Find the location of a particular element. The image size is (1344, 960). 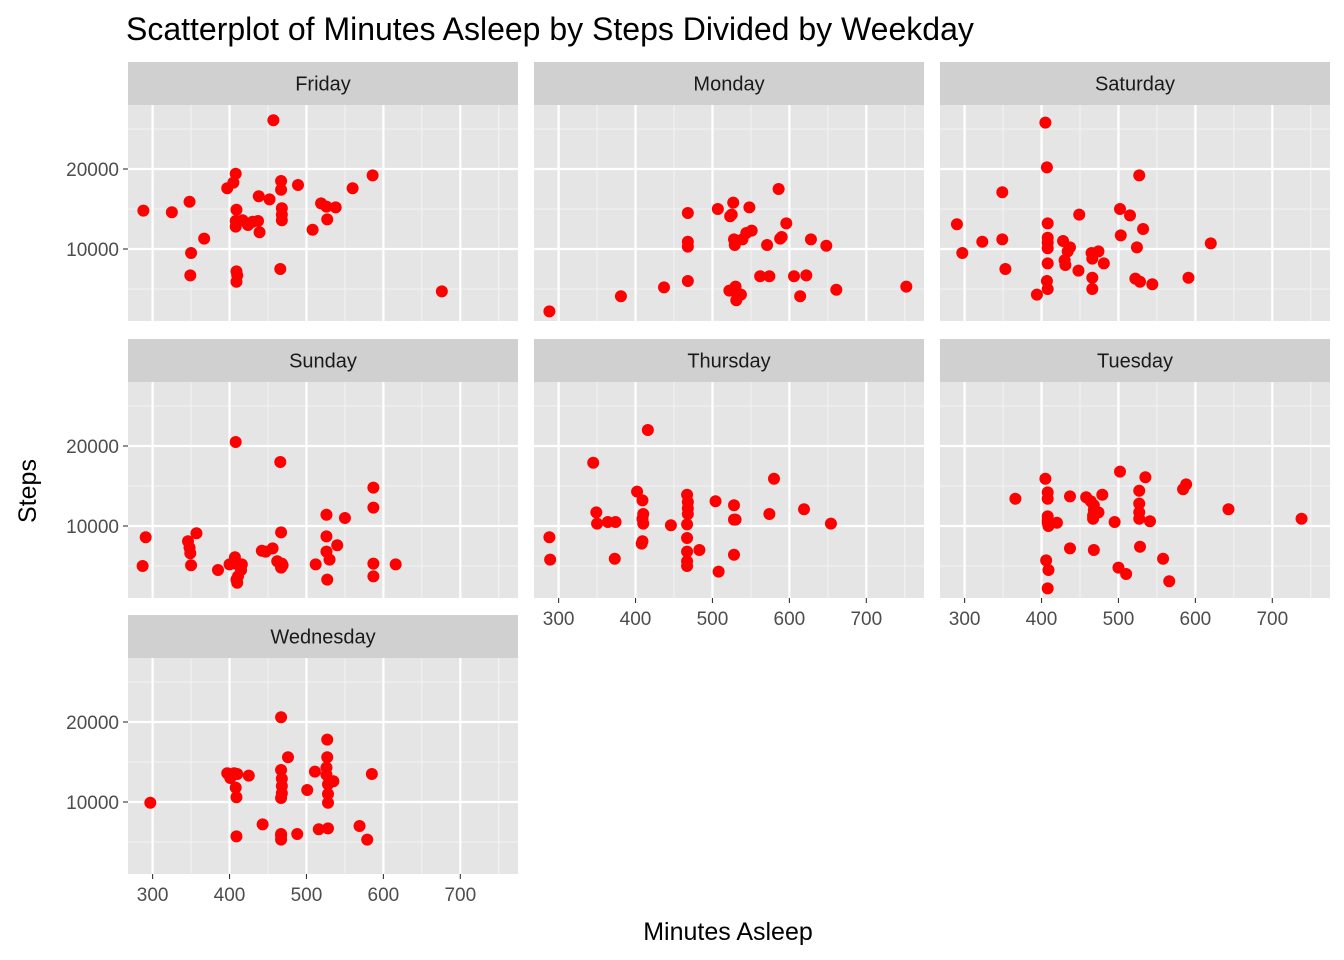

facet-monday: Monday is located at coordinates (729, 191).